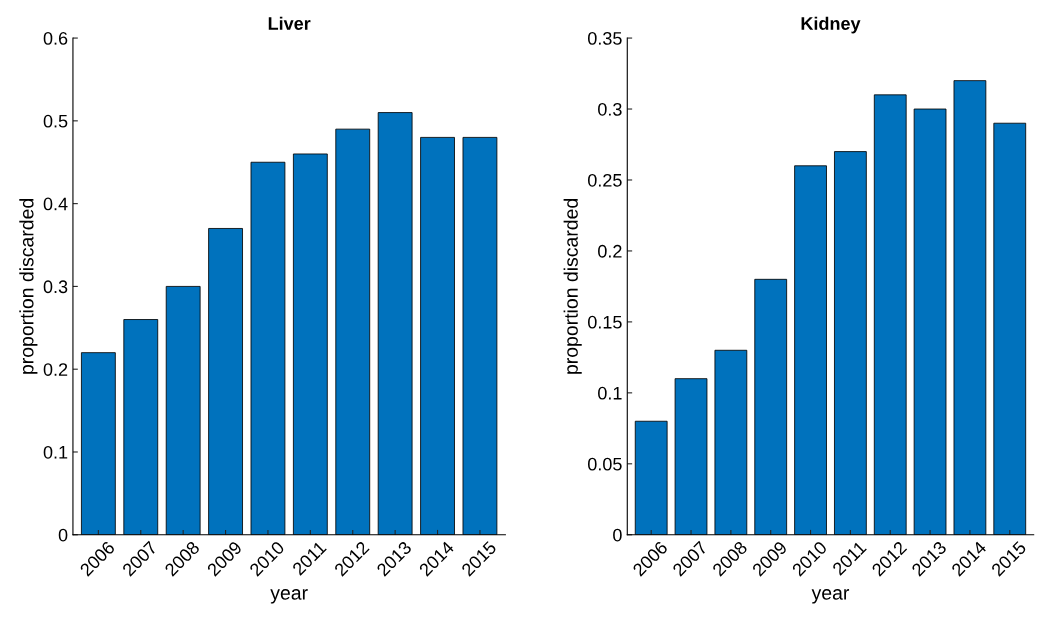 This screenshot has height=624, width=1042. What do you see at coordinates (289, 23) in the screenshot?
I see `chart-title: Liver` at bounding box center [289, 23].